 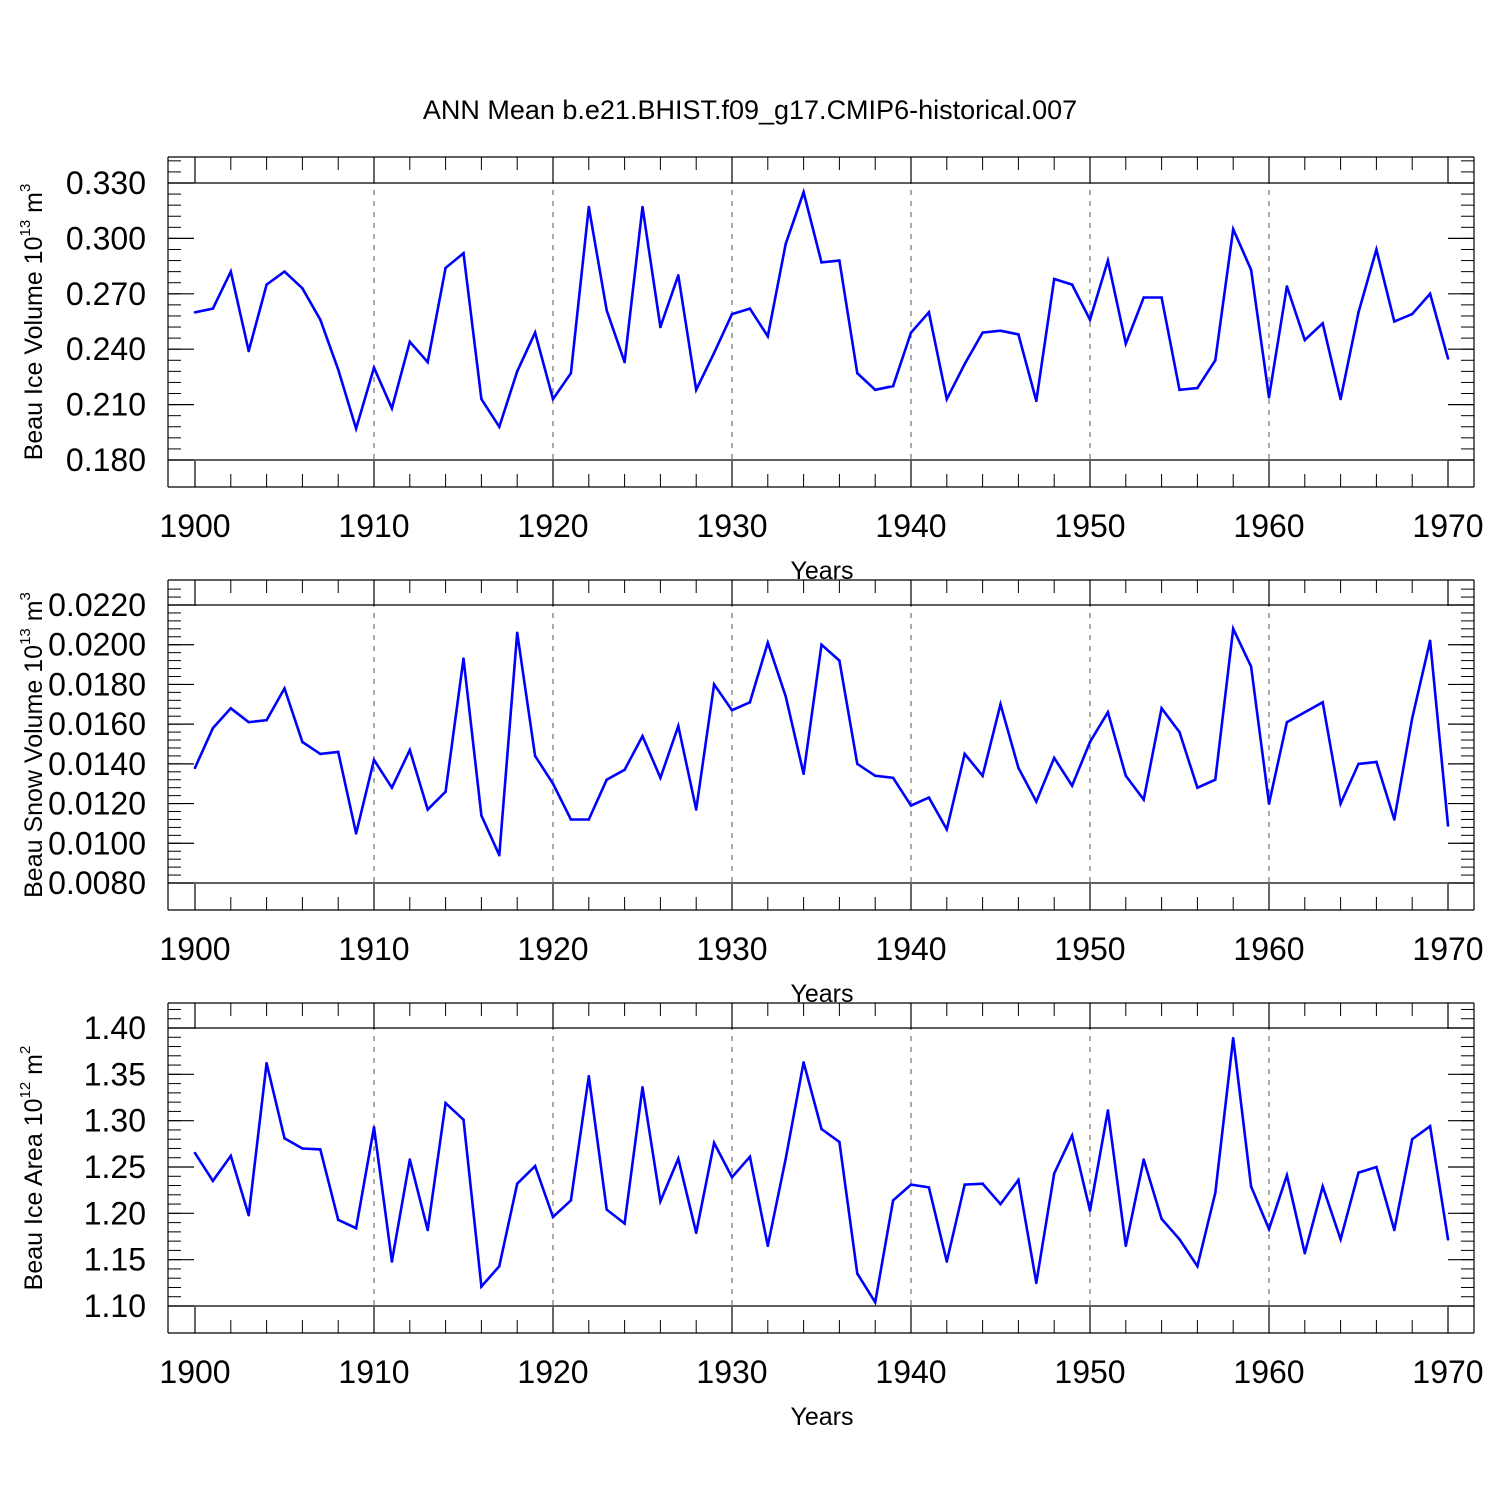 I want to click on x-tick-label: 1960, so click(x=1268, y=949).